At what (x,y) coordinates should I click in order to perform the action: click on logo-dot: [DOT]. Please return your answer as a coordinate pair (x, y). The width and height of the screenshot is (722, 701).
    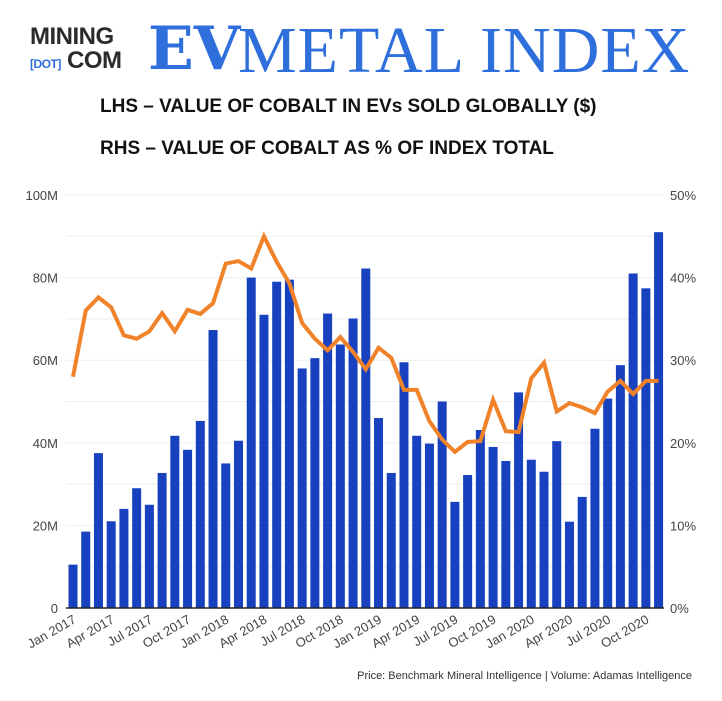
    Looking at the image, I should click on (45, 64).